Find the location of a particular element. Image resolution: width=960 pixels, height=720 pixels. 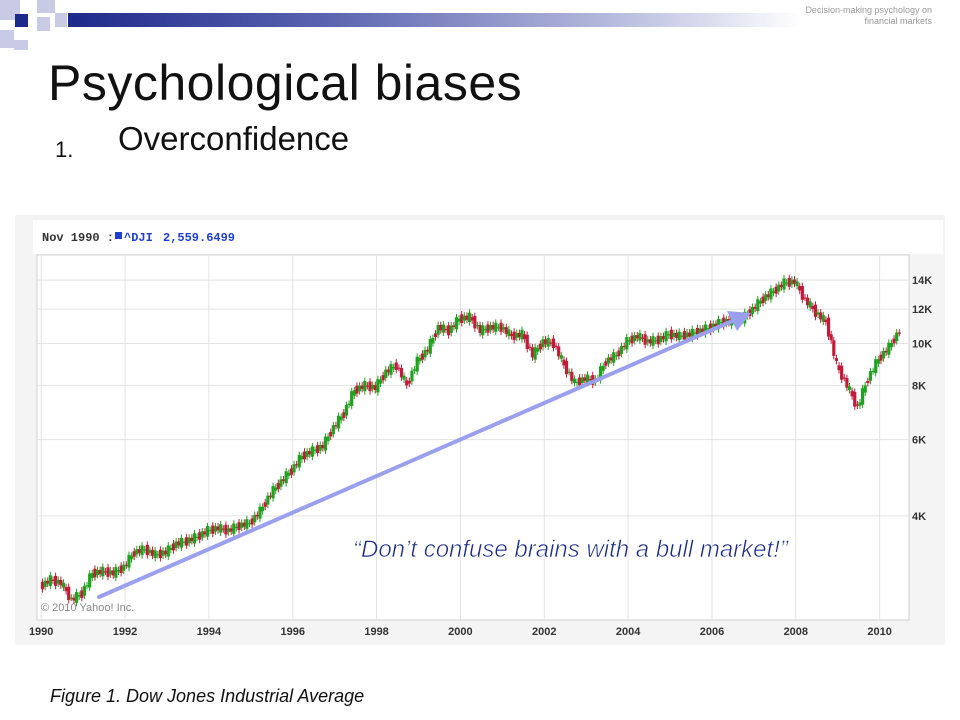

copyright-label: © 2010 Yahoo! Inc. is located at coordinates (87, 608).